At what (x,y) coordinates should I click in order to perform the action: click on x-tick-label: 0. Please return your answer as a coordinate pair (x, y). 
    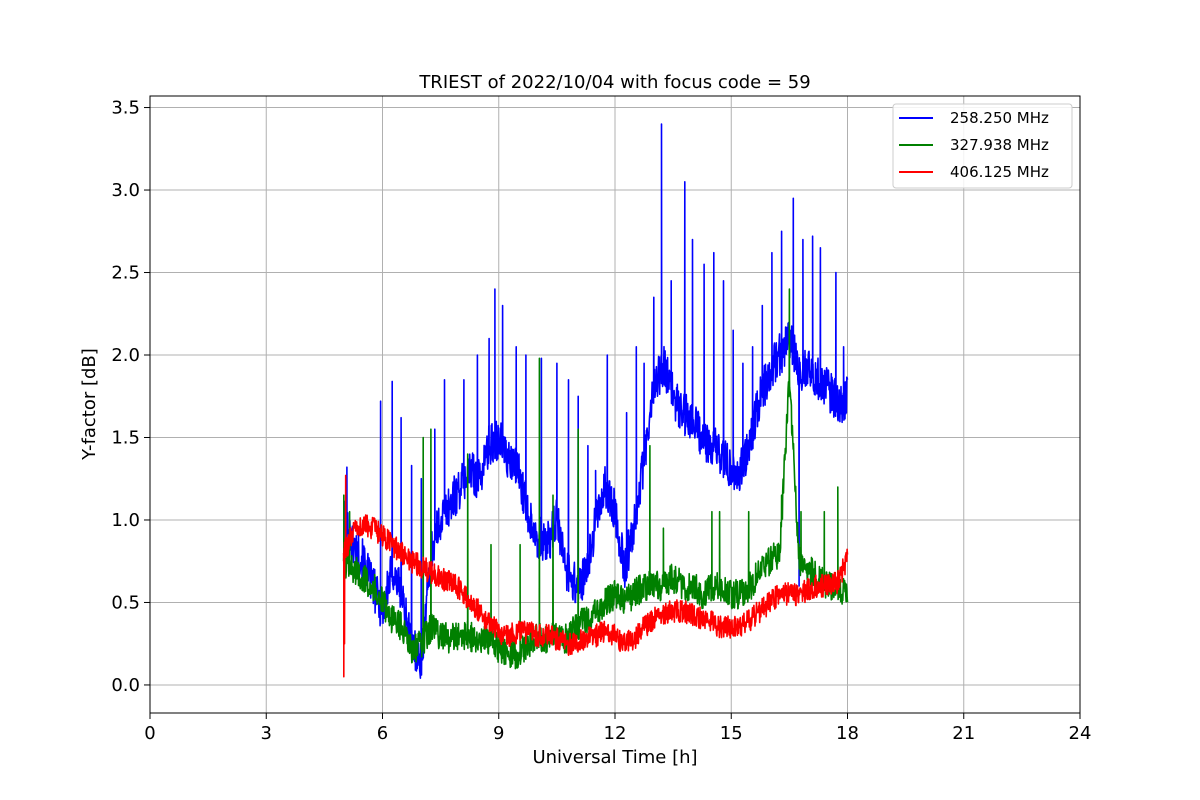
    Looking at the image, I should click on (149, 733).